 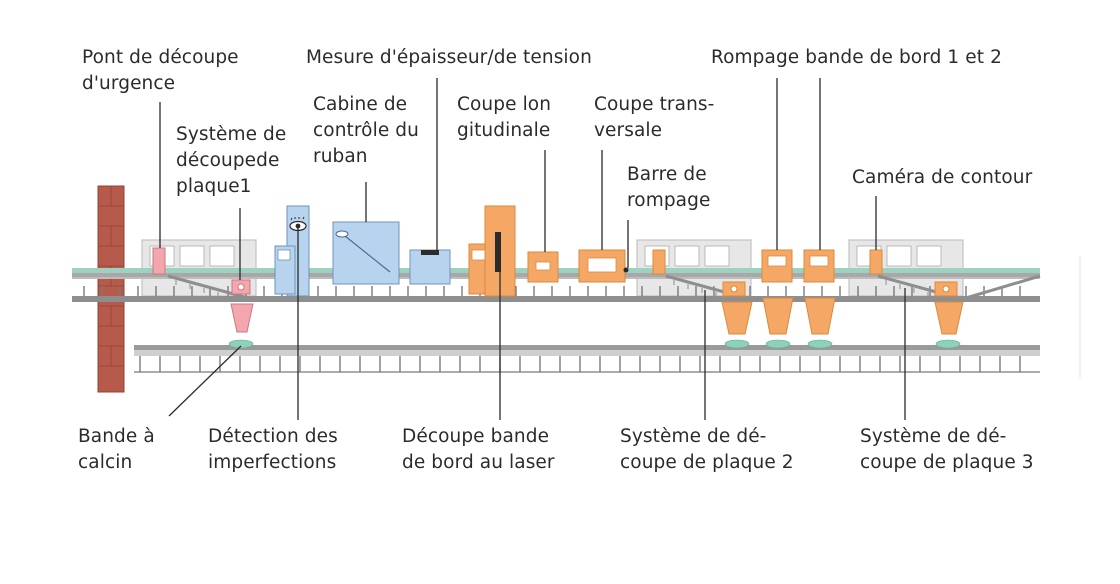 I want to click on imperfection-detection-tower, so click(x=292, y=251).